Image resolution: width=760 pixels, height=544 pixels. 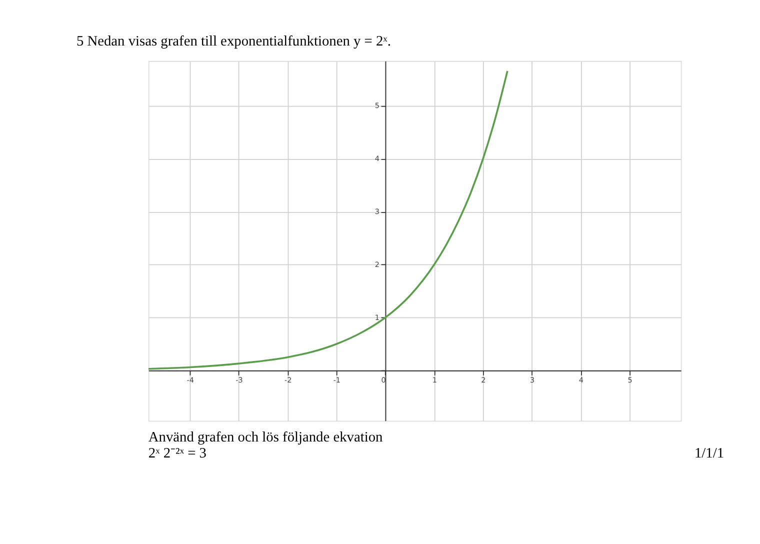 I want to click on x-tick-label: 4, so click(x=581, y=380).